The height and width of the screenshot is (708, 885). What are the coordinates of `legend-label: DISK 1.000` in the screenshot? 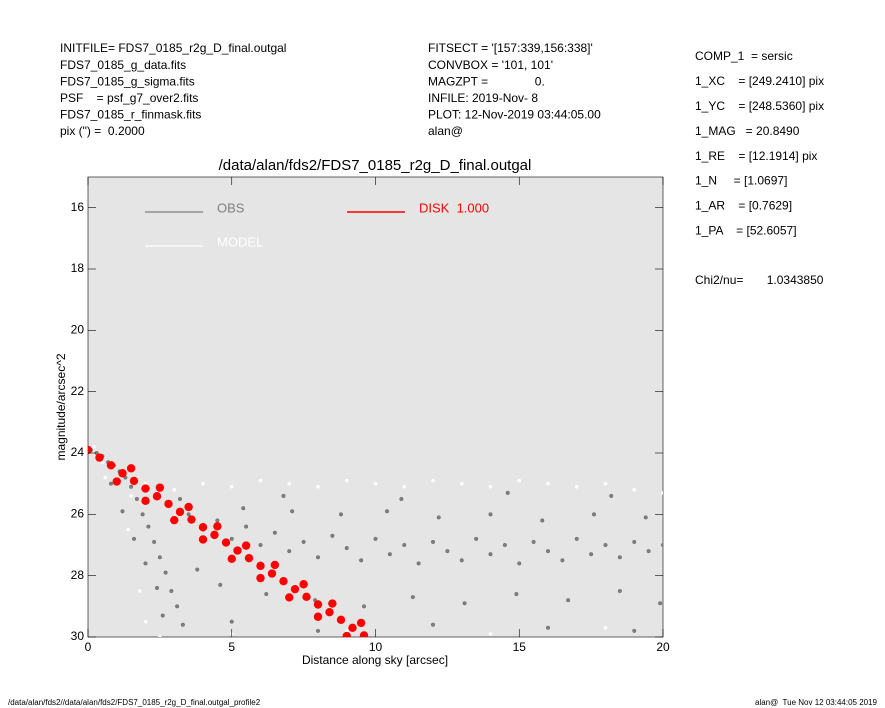 It's located at (454, 207).